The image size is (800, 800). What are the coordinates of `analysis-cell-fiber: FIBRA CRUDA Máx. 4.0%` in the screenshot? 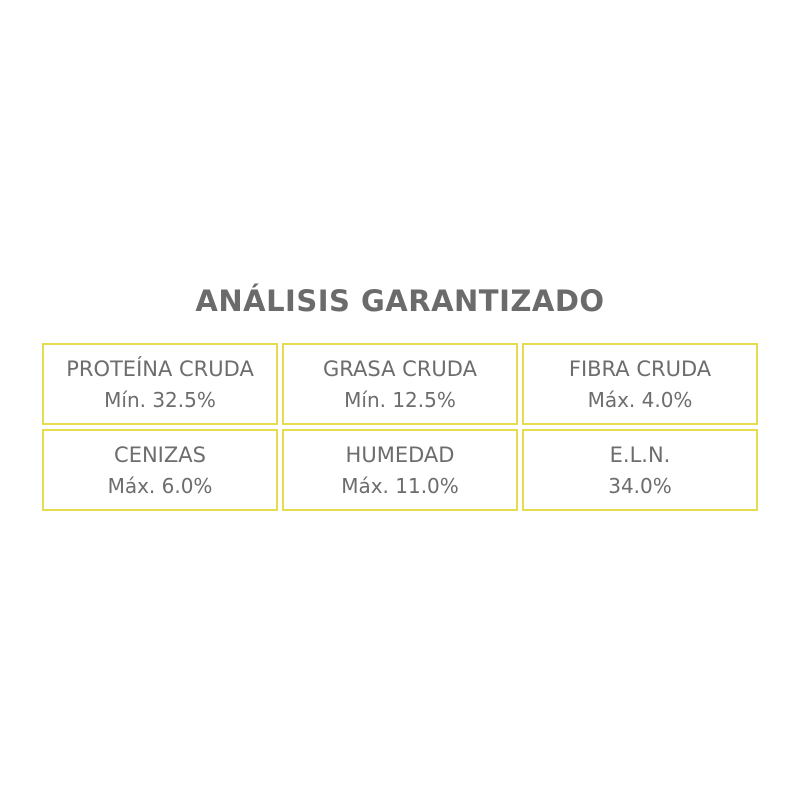 It's located at (640, 384).